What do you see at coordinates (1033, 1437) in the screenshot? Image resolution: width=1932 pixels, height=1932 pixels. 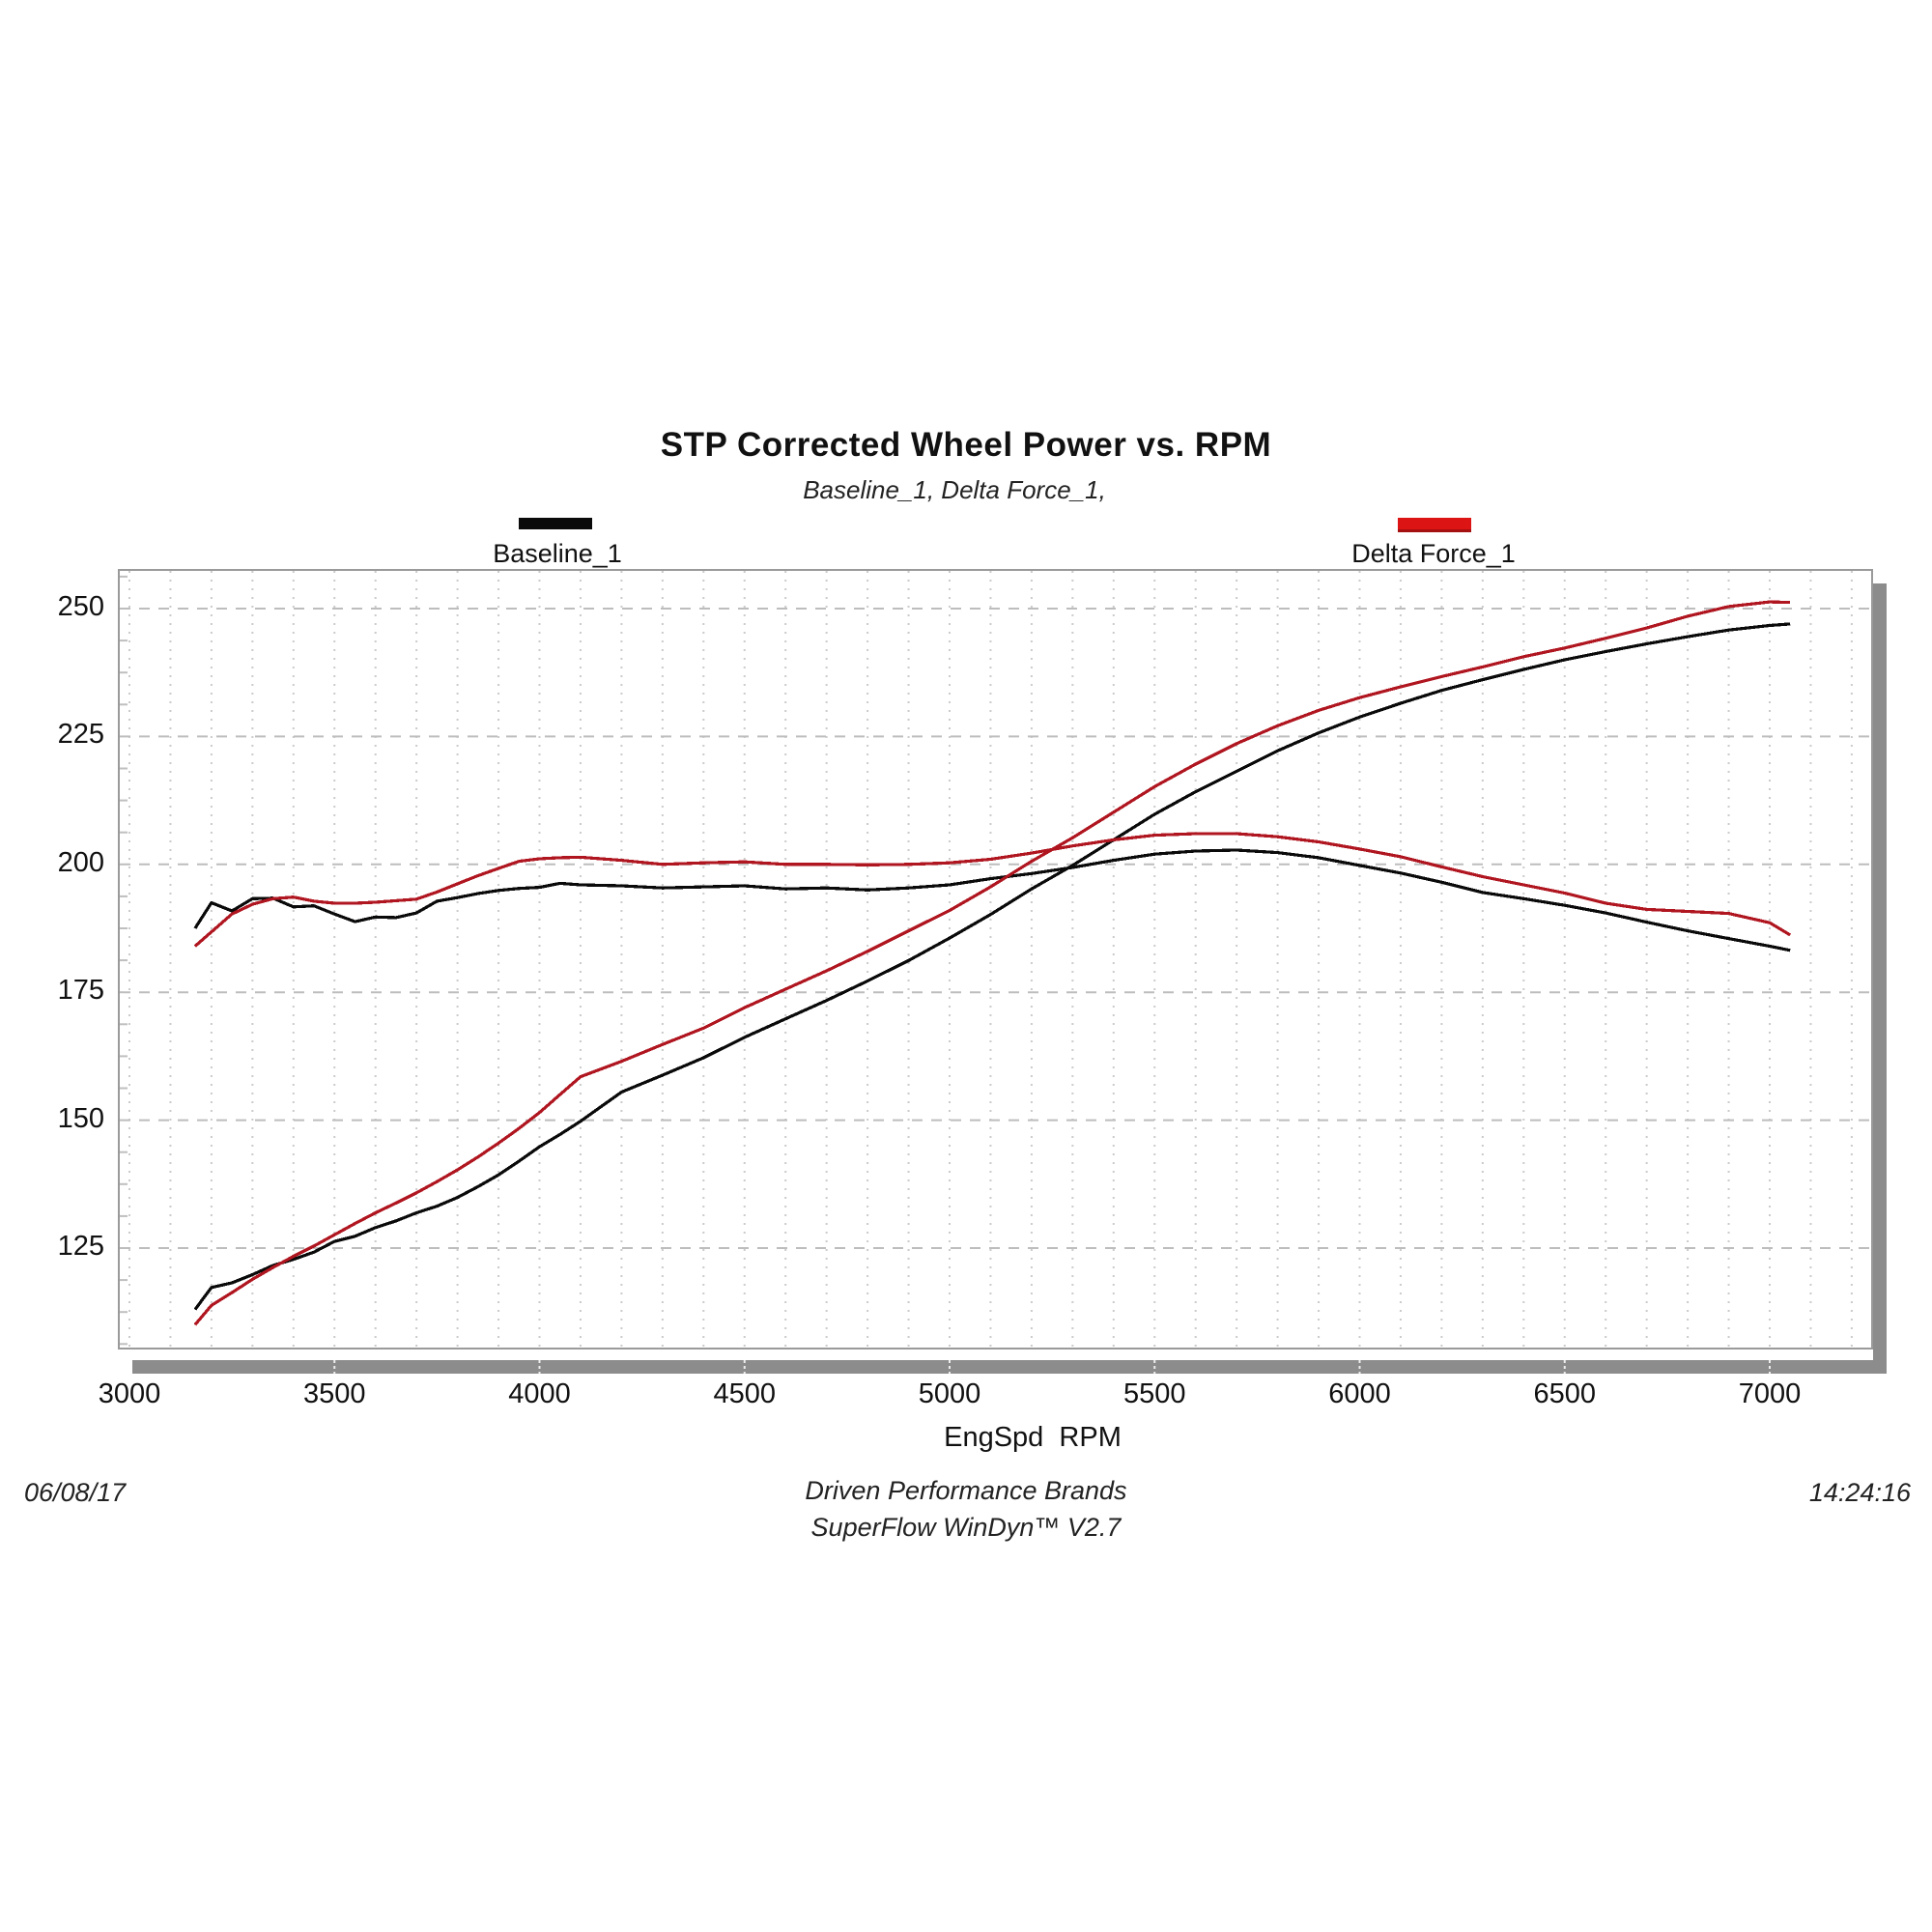 I see `x-axis-title: EngSpd RPM` at bounding box center [1033, 1437].